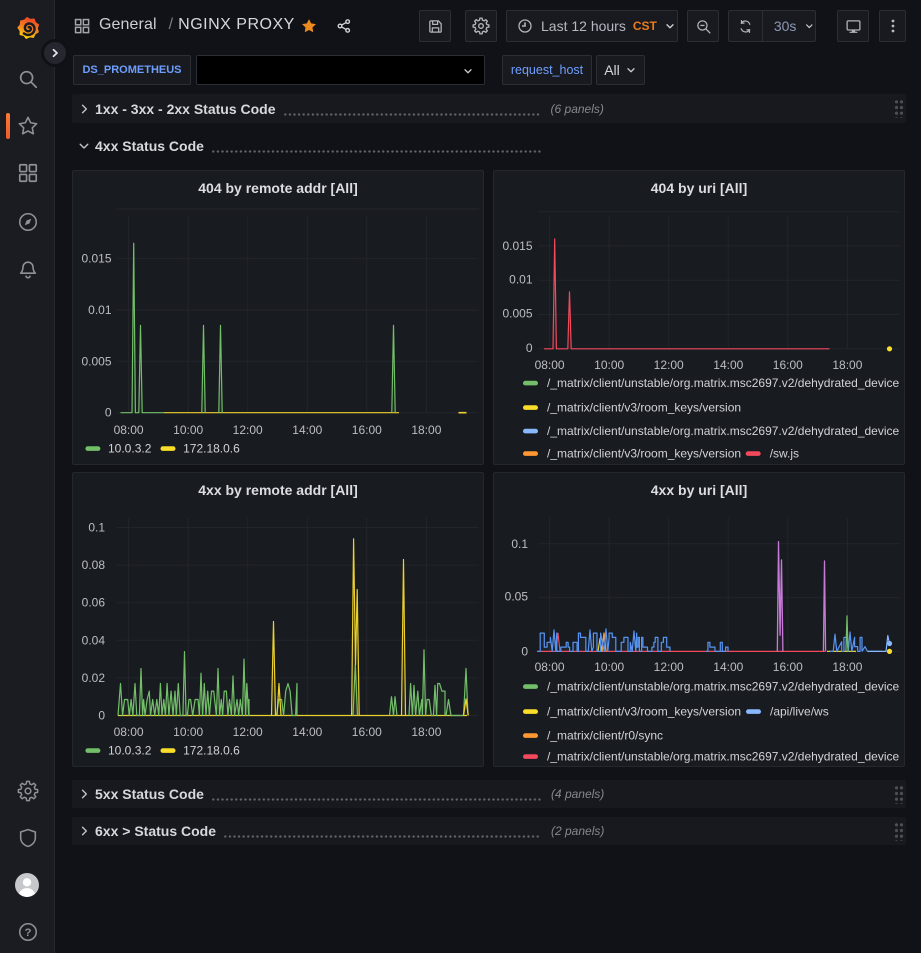 Image resolution: width=921 pixels, height=953 pixels. Describe the element at coordinates (605, 736) in the screenshot. I see `svg-text: /_matrix/client/r0/sync` at that location.